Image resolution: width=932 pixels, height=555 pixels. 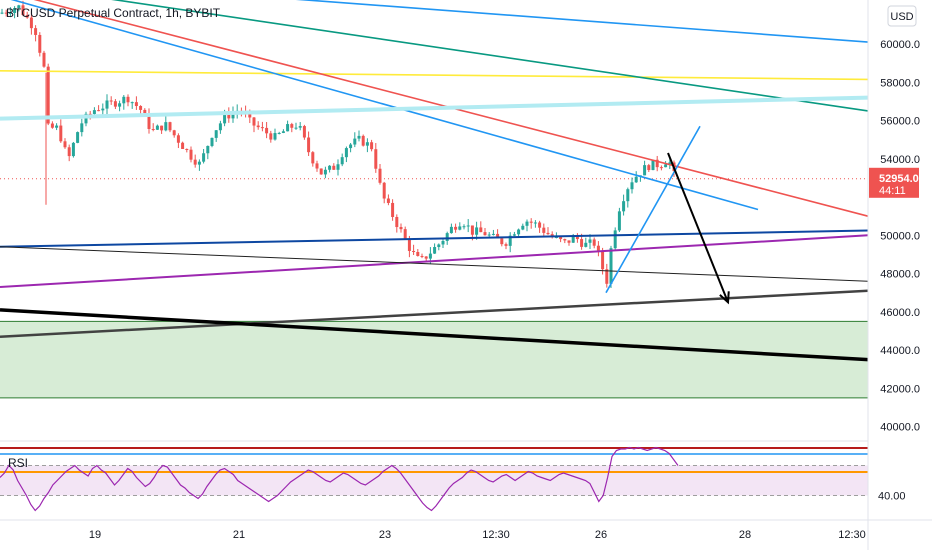 What do you see at coordinates (434, 479) in the screenshot?
I see `rsi-pane` at bounding box center [434, 479].